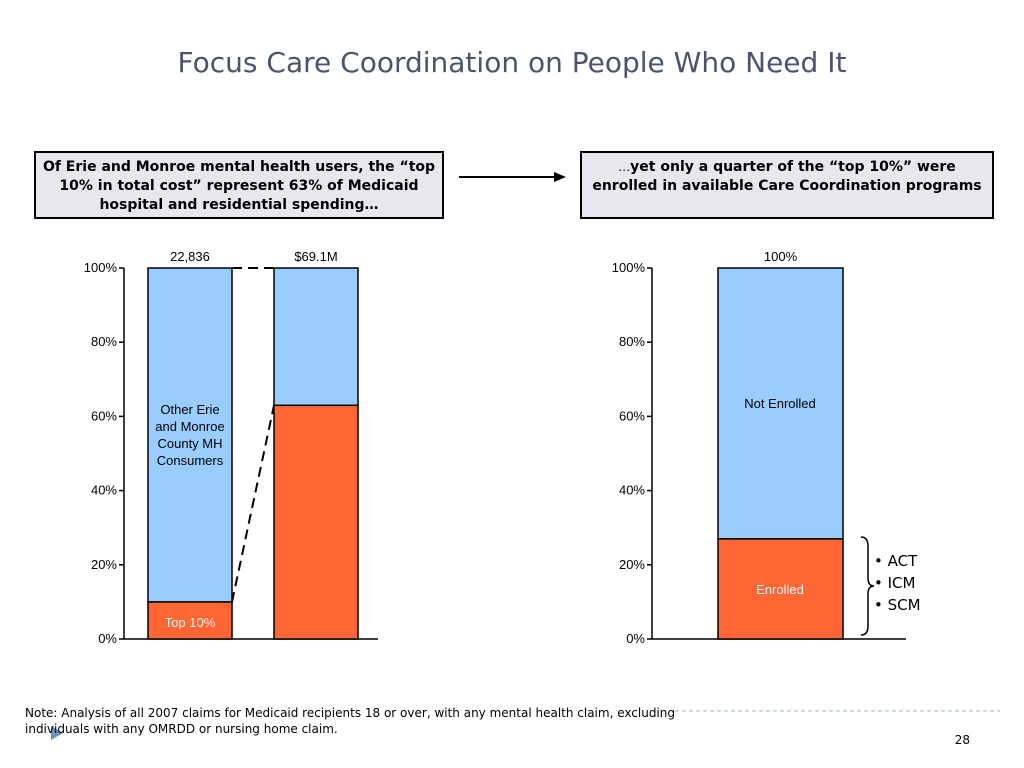 The width and height of the screenshot is (1024, 768). What do you see at coordinates (253, 504) in the screenshot?
I see `connector-diagonal-dashed` at bounding box center [253, 504].